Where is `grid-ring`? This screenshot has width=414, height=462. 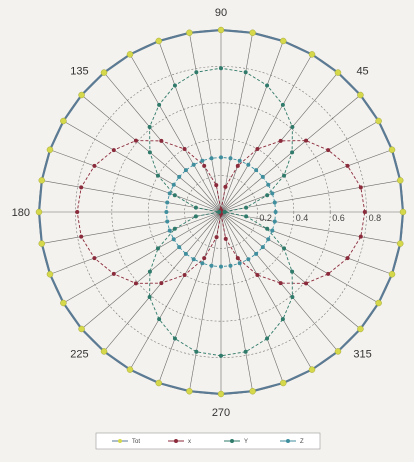 grid-ring is located at coordinates (221, 212).